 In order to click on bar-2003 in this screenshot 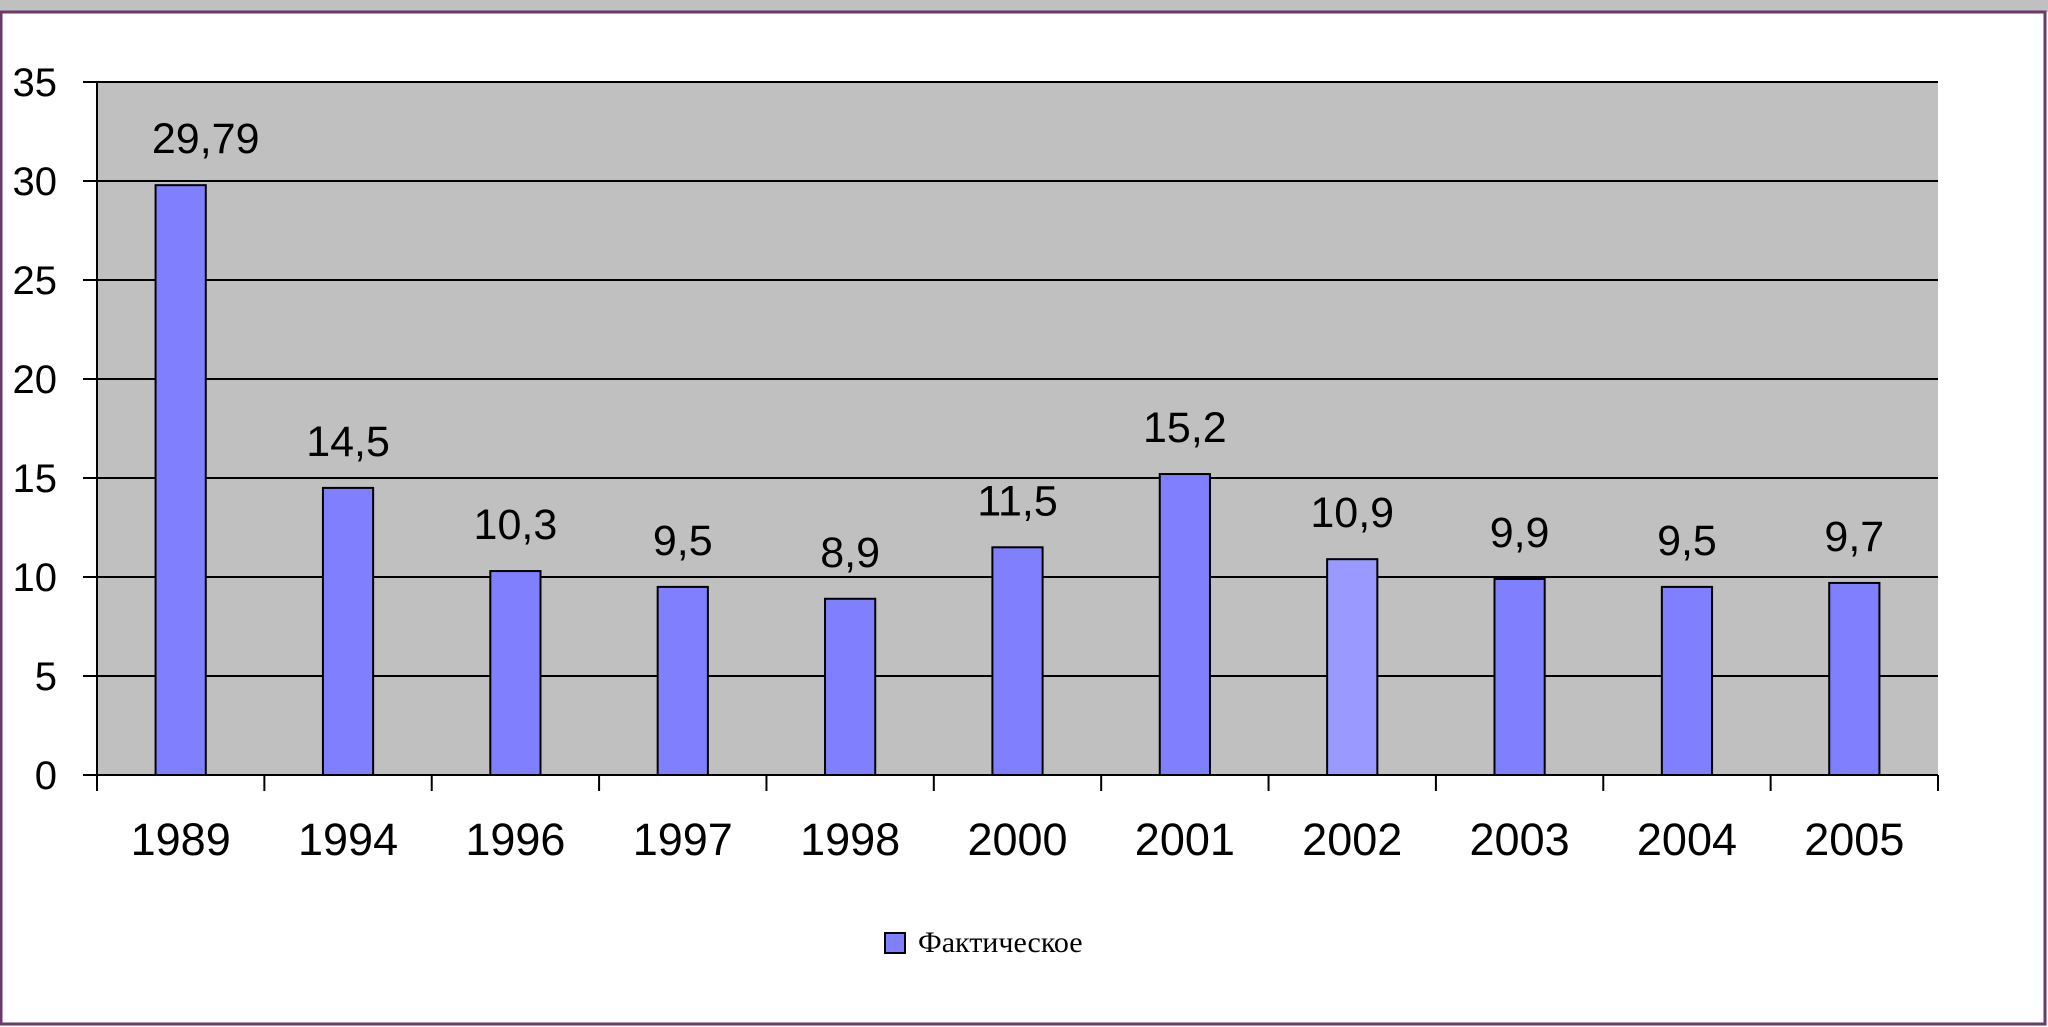, I will do `click(1519, 676)`.